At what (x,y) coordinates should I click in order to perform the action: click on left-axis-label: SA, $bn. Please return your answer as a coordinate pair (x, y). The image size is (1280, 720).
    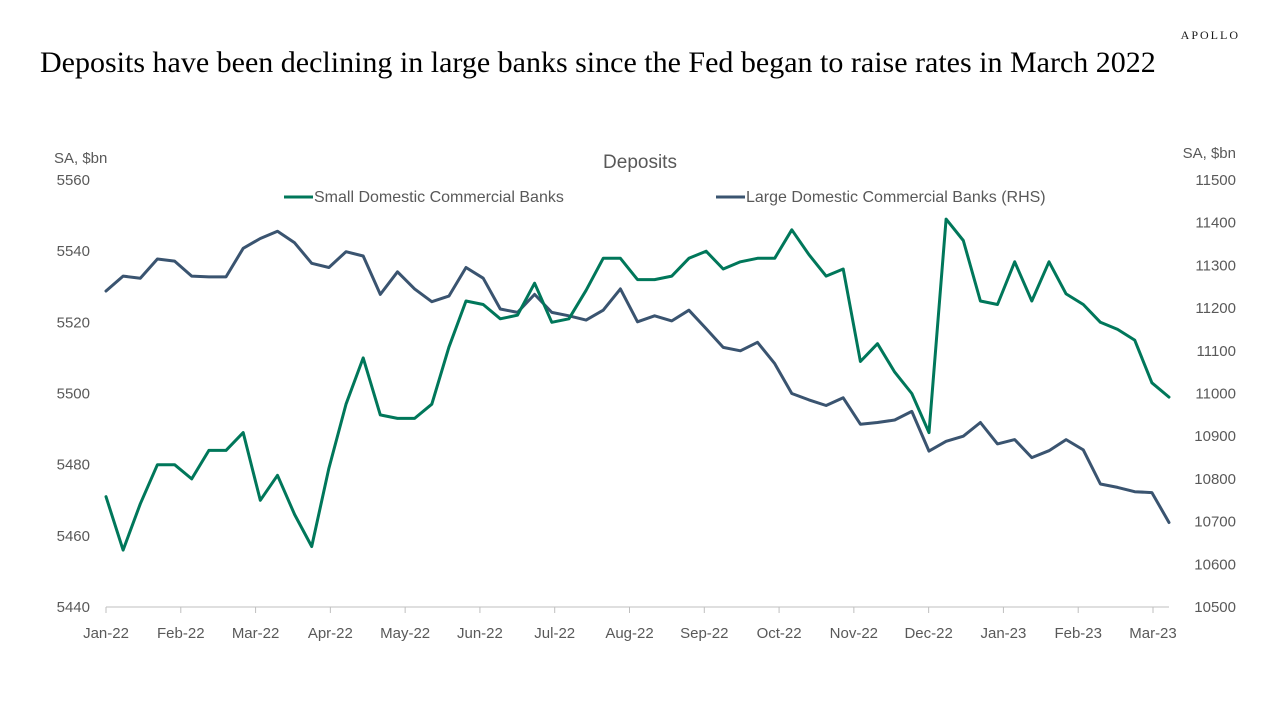
    Looking at the image, I should click on (80, 158).